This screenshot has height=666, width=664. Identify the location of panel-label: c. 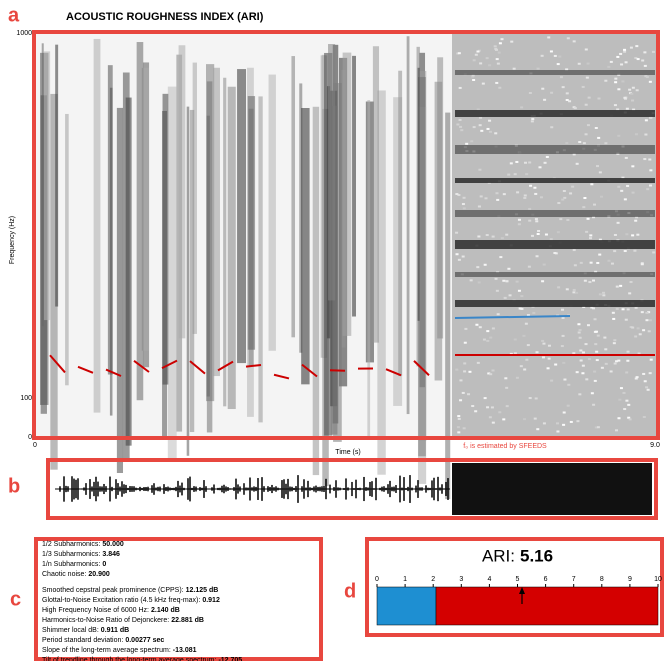
(15, 599).